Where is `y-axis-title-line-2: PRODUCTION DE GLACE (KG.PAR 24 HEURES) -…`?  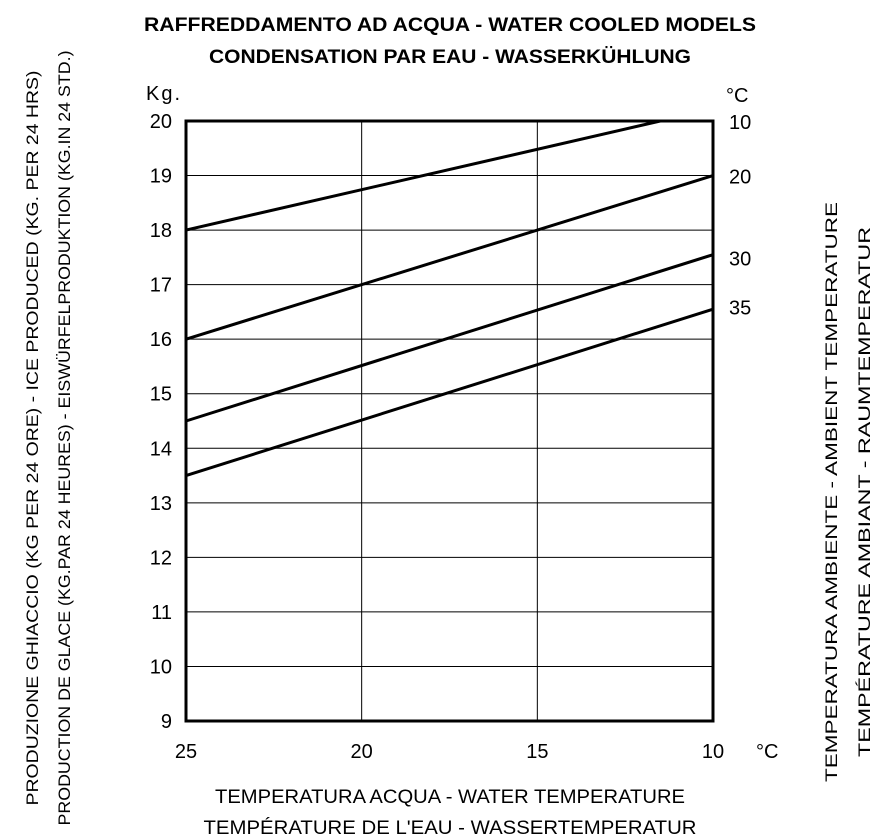
y-axis-title-line-2: PRODUCTION DE GLACE (KG.PAR 24 HEURES) -… is located at coordinates (64, 438).